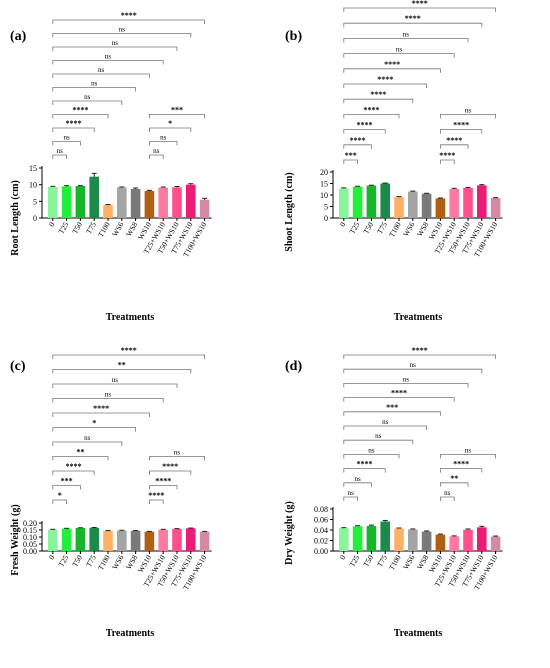 The height and width of the screenshot is (668, 550). I want to click on x-category-label: 0, so click(52, 557).